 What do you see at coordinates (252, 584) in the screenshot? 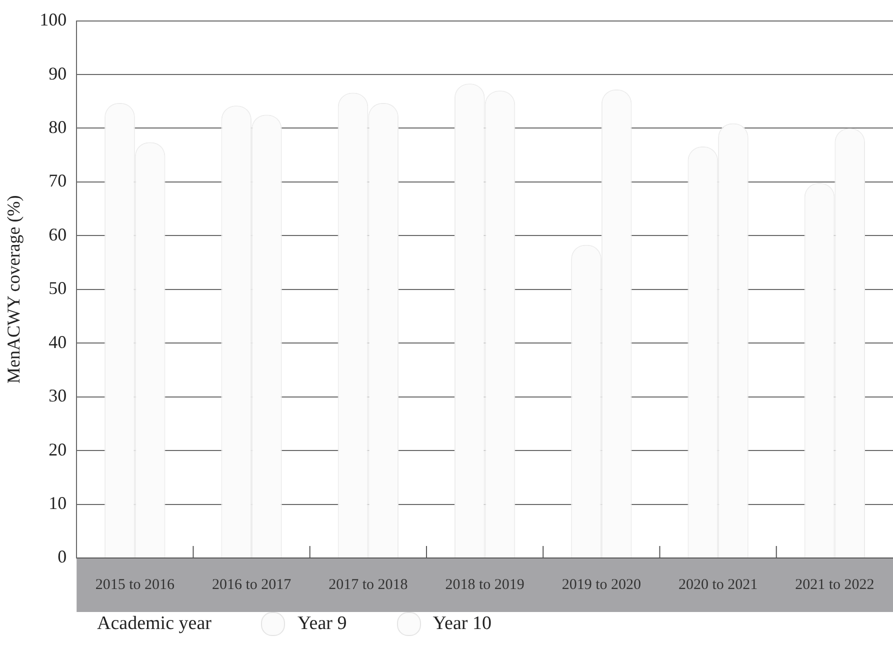
I see `x-tick-label: 2016 to 2017` at bounding box center [252, 584].